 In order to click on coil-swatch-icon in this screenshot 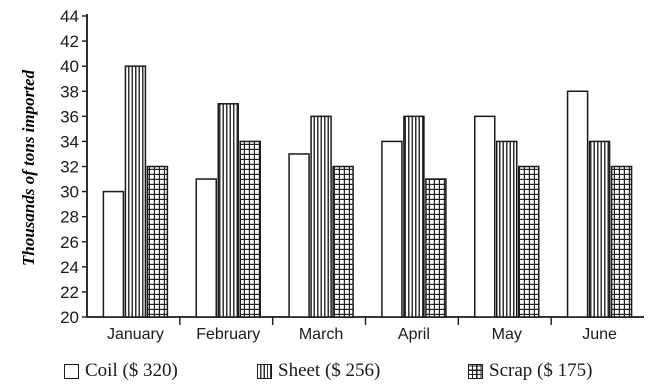, I will do `click(71, 371)`.